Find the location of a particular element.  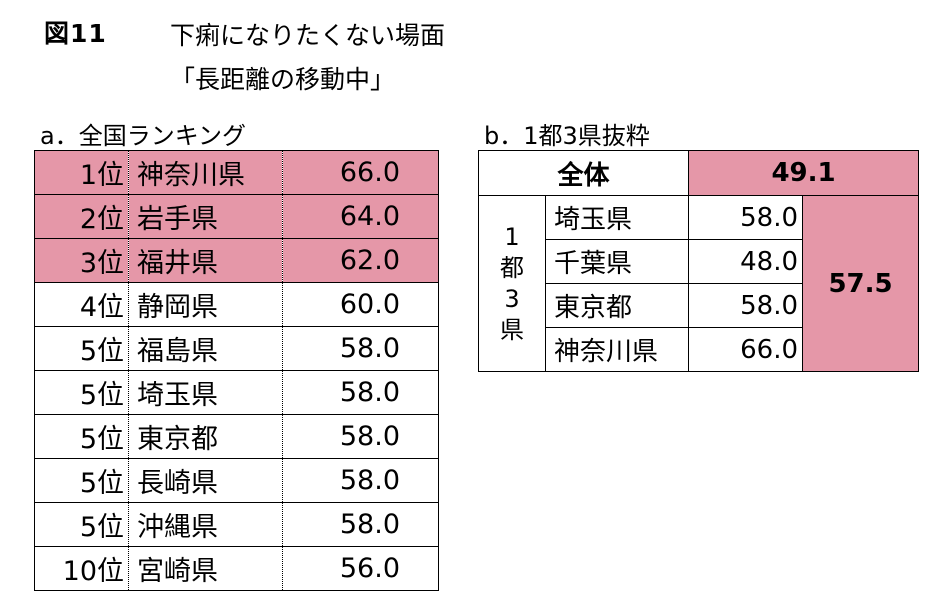

ranking-row: 5位 長崎県 58.0 is located at coordinates (236, 480).